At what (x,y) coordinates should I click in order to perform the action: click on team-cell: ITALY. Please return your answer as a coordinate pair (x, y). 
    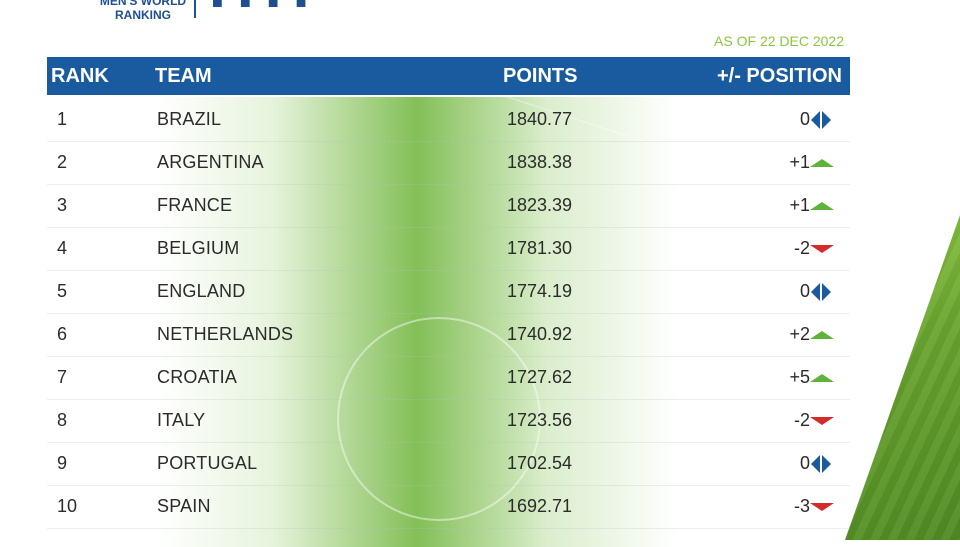
    Looking at the image, I should click on (181, 420).